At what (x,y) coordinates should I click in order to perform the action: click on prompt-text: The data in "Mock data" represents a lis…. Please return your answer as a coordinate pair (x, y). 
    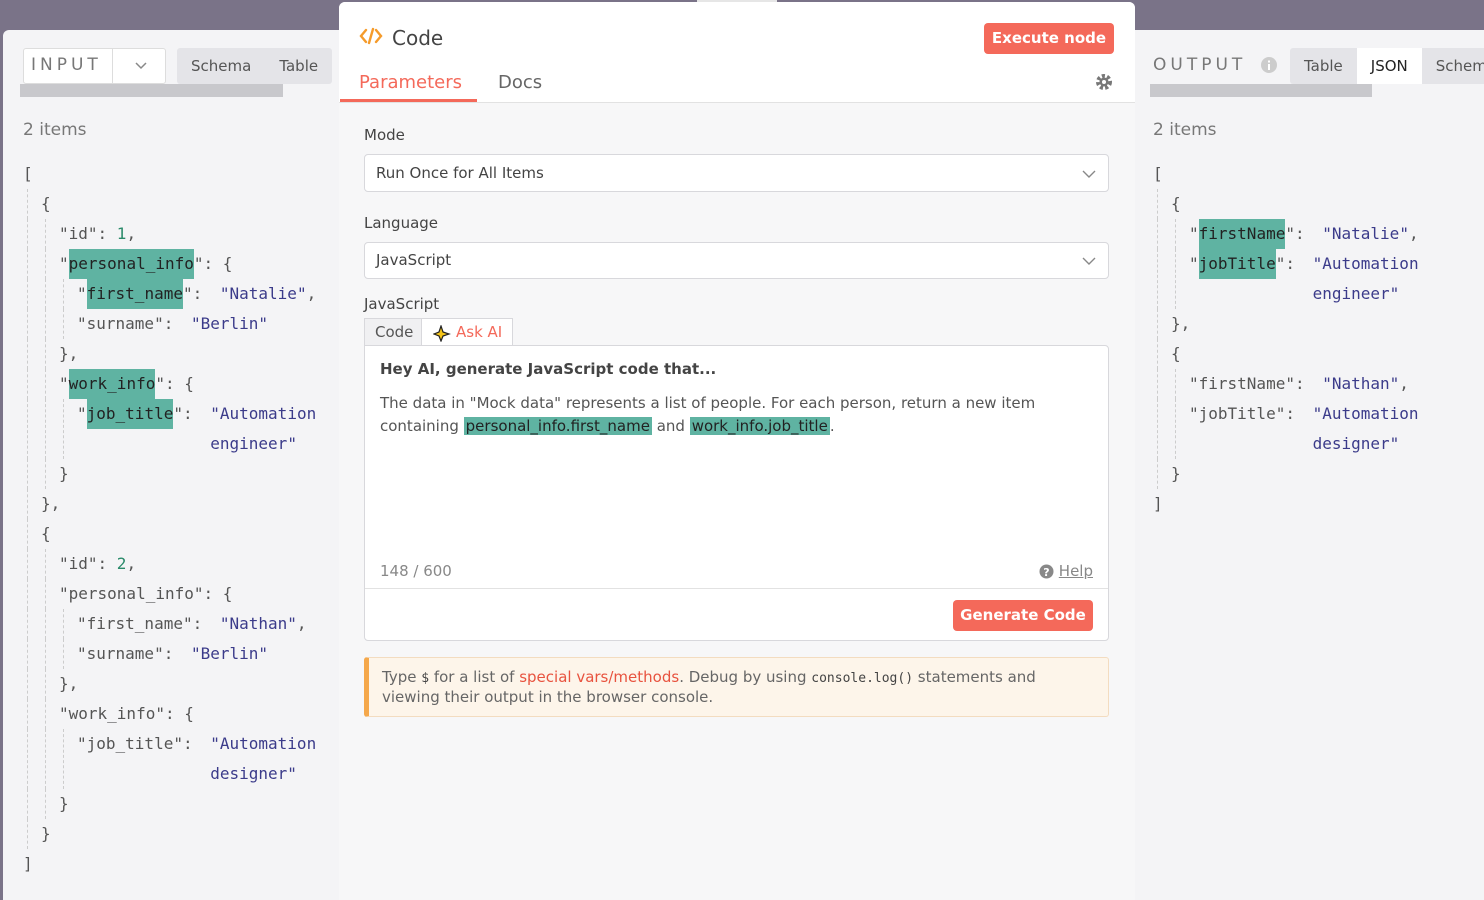
    Looking at the image, I should click on (730, 415).